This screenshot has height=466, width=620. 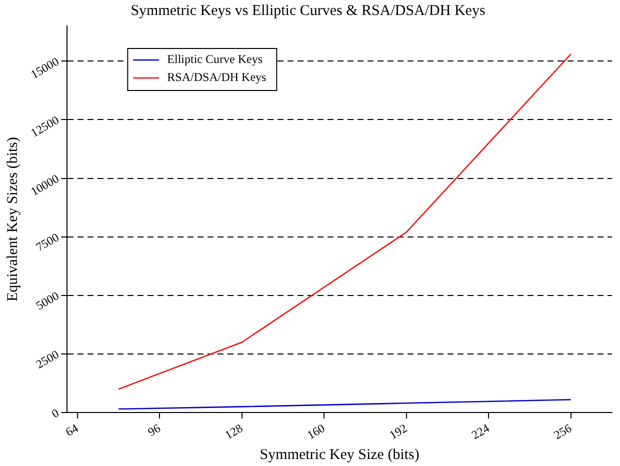 I want to click on x-axis-title: Symmetric Key Size (bits), so click(x=340, y=454).